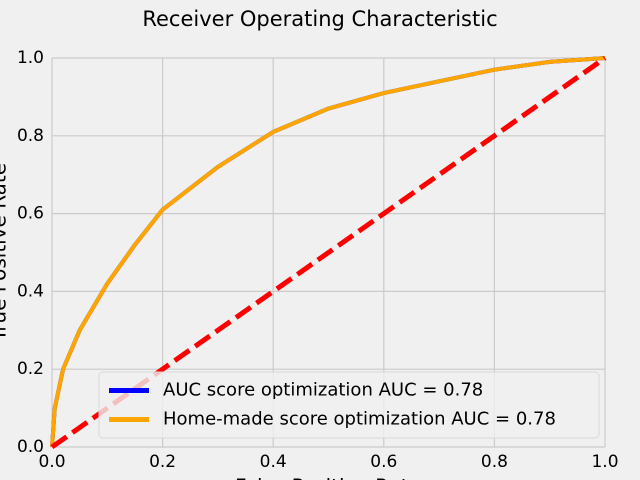 The height and width of the screenshot is (480, 640). What do you see at coordinates (162, 462) in the screenshot?
I see `x-tick-label: 0.2` at bounding box center [162, 462].